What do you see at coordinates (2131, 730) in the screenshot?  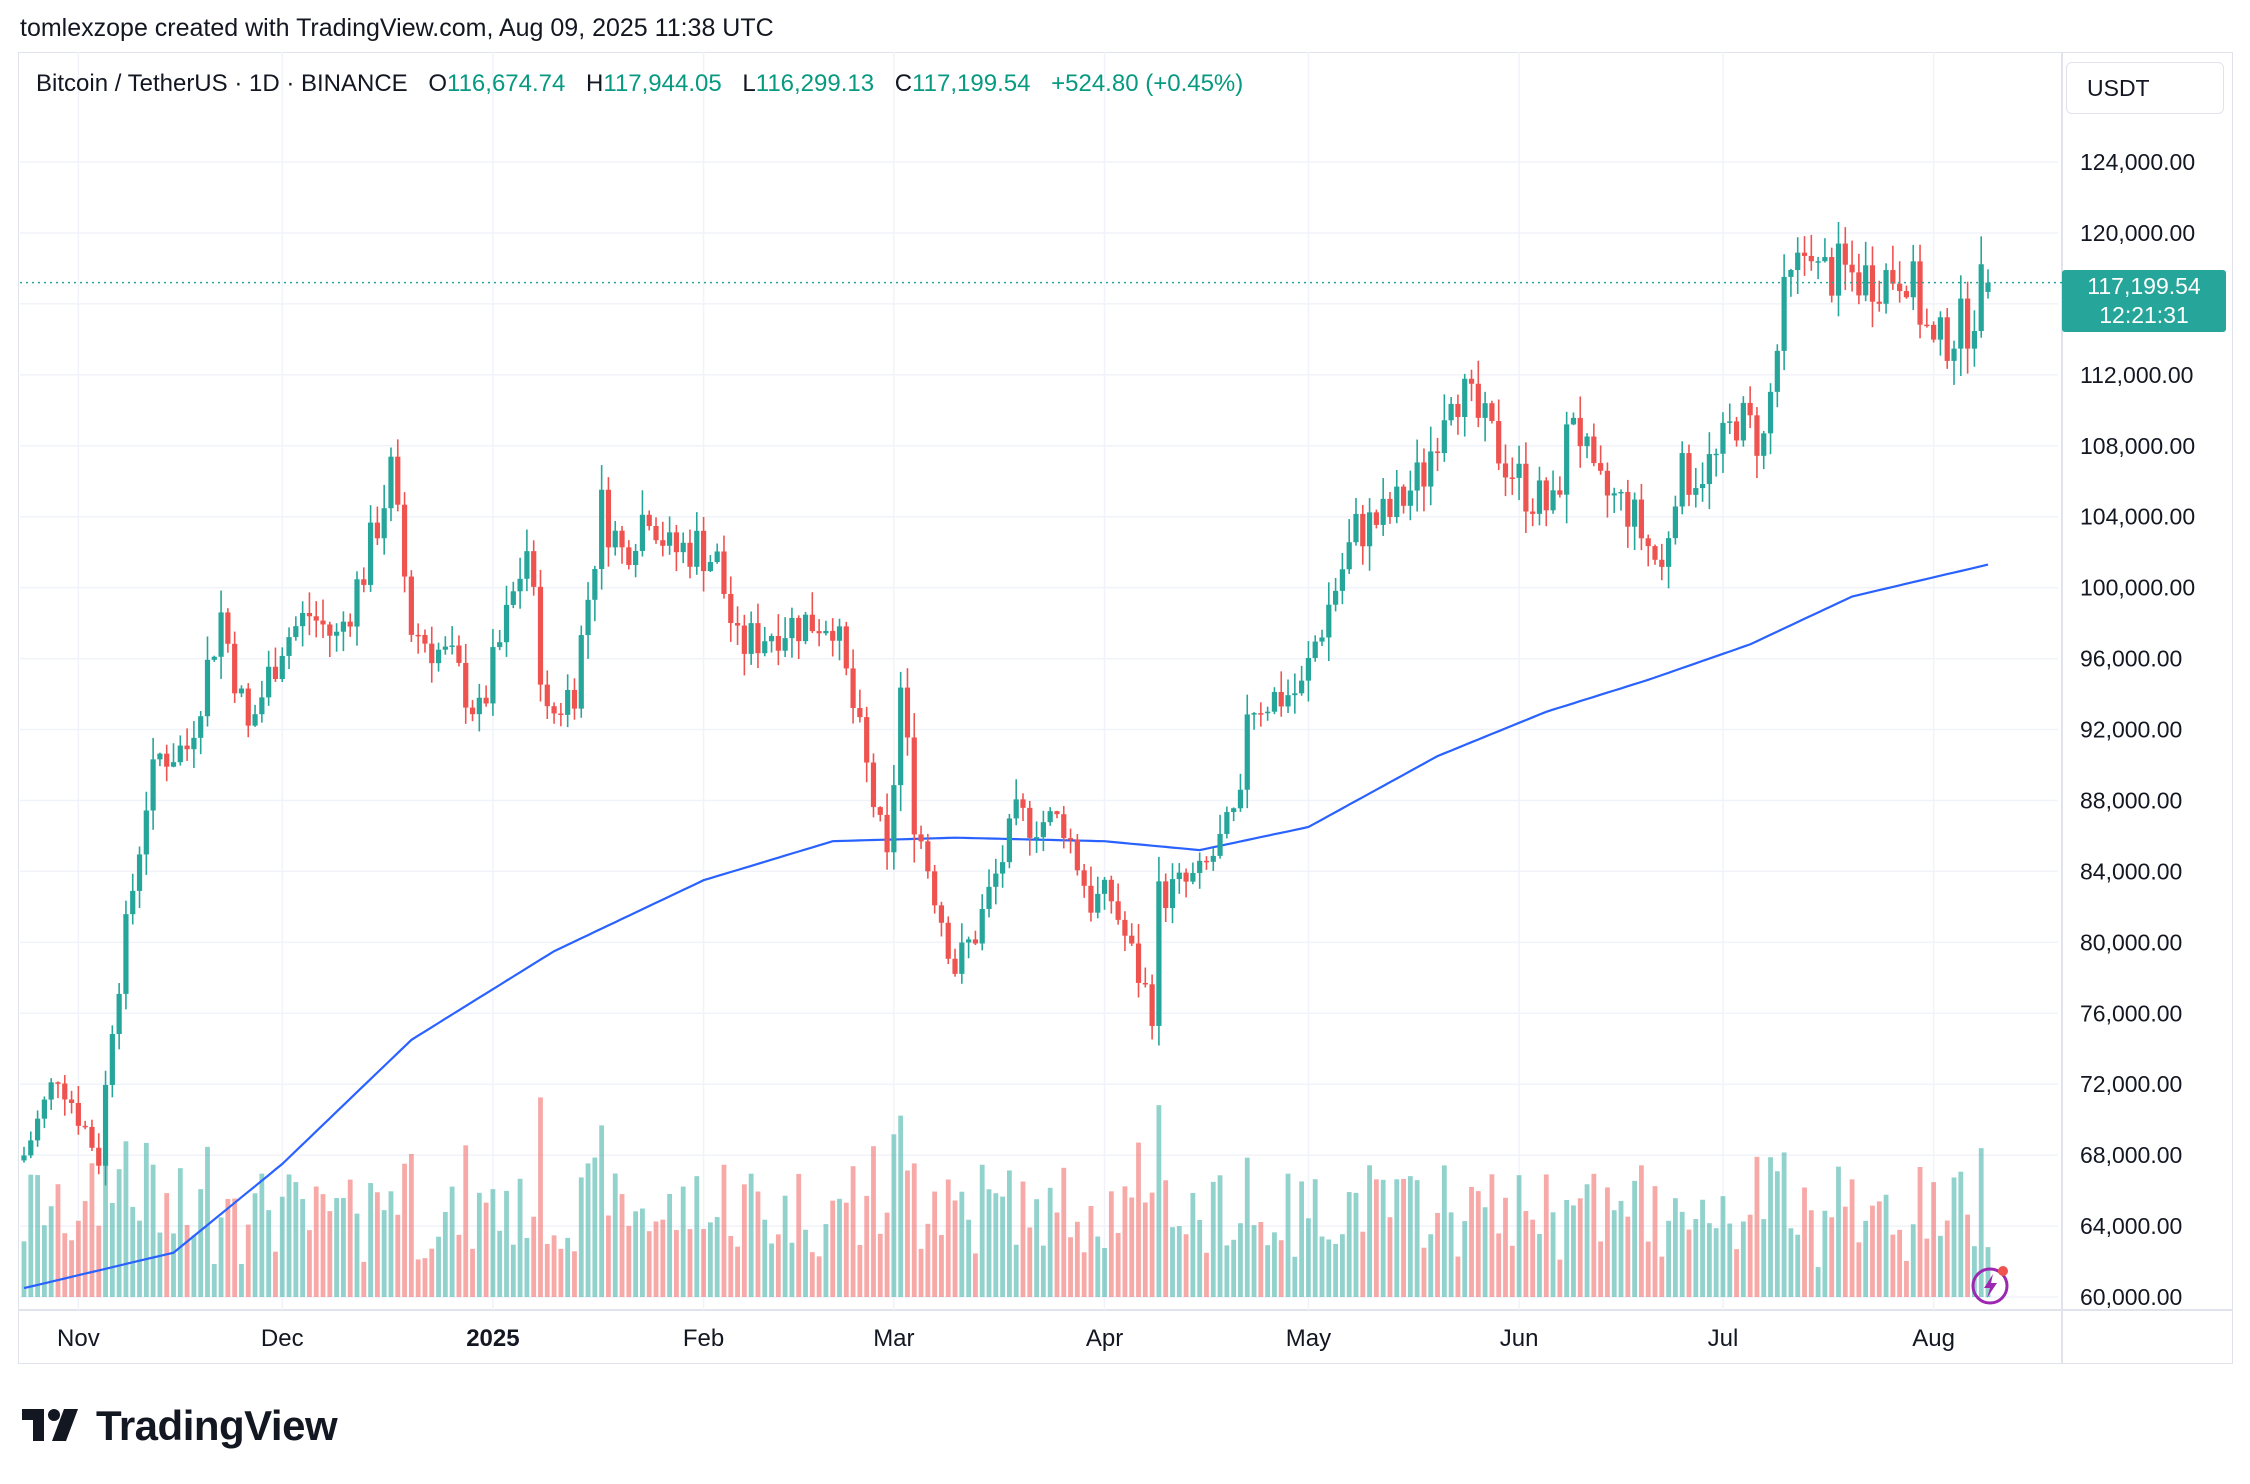 I see `price-tick-label: 92,000.00` at bounding box center [2131, 730].